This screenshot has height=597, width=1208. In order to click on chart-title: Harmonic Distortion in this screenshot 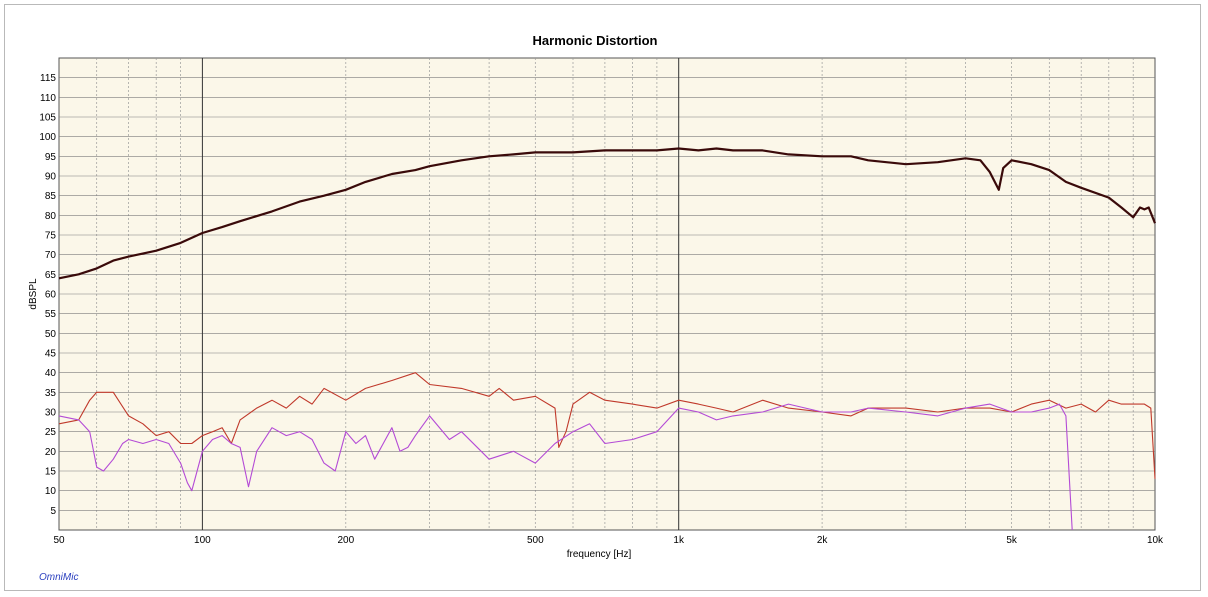, I will do `click(595, 40)`.